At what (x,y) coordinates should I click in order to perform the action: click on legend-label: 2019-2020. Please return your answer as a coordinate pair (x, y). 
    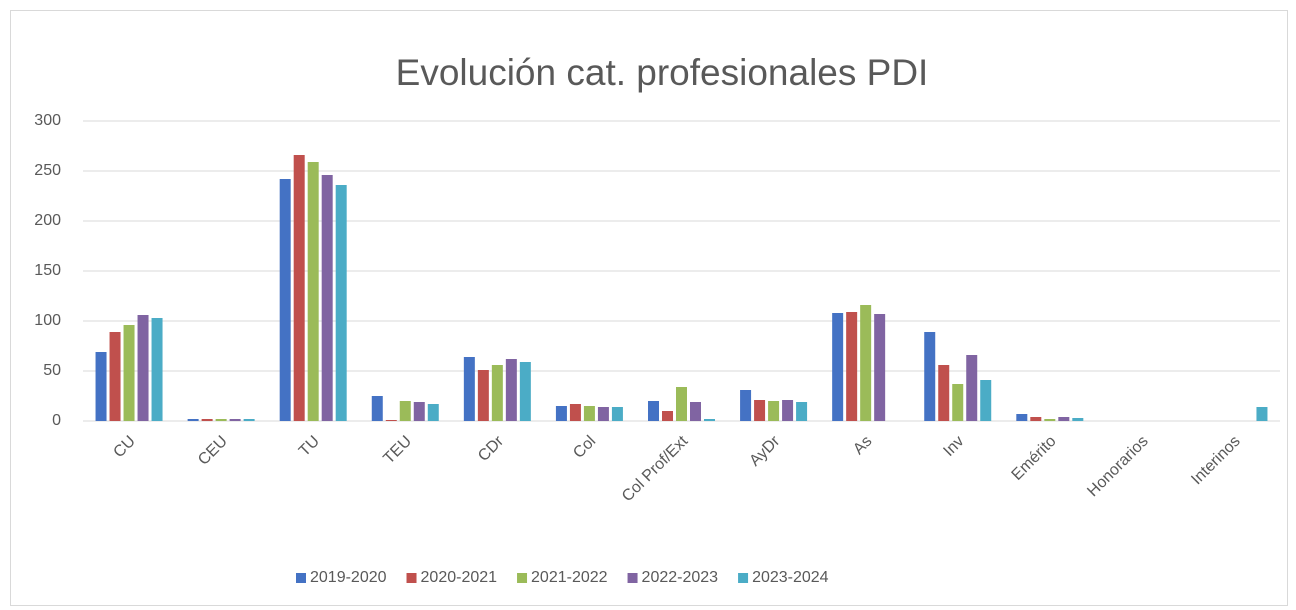
    Looking at the image, I should click on (348, 577).